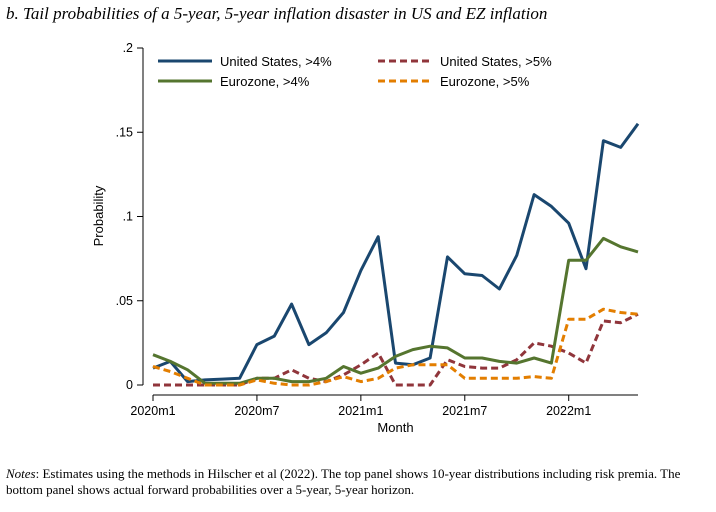 This screenshot has height=512, width=716. What do you see at coordinates (124, 132) in the screenshot?
I see `y-tick-label: .15` at bounding box center [124, 132].